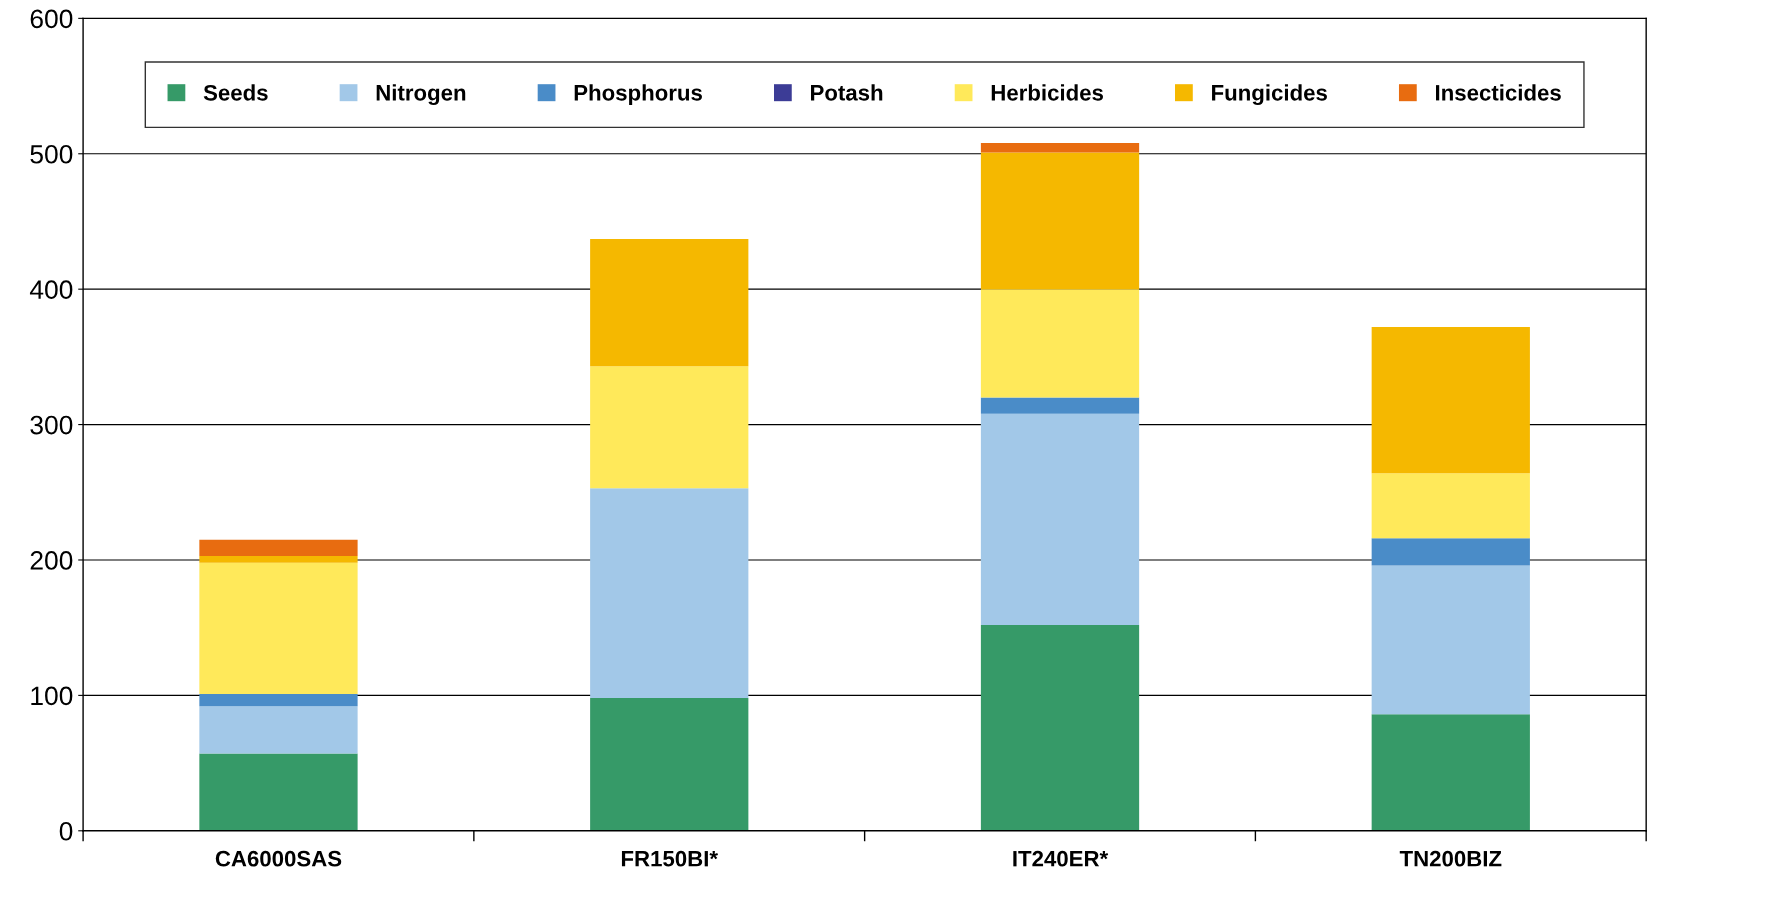 The height and width of the screenshot is (918, 1768). What do you see at coordinates (638, 95) in the screenshot?
I see `legend-label: Phosphorus` at bounding box center [638, 95].